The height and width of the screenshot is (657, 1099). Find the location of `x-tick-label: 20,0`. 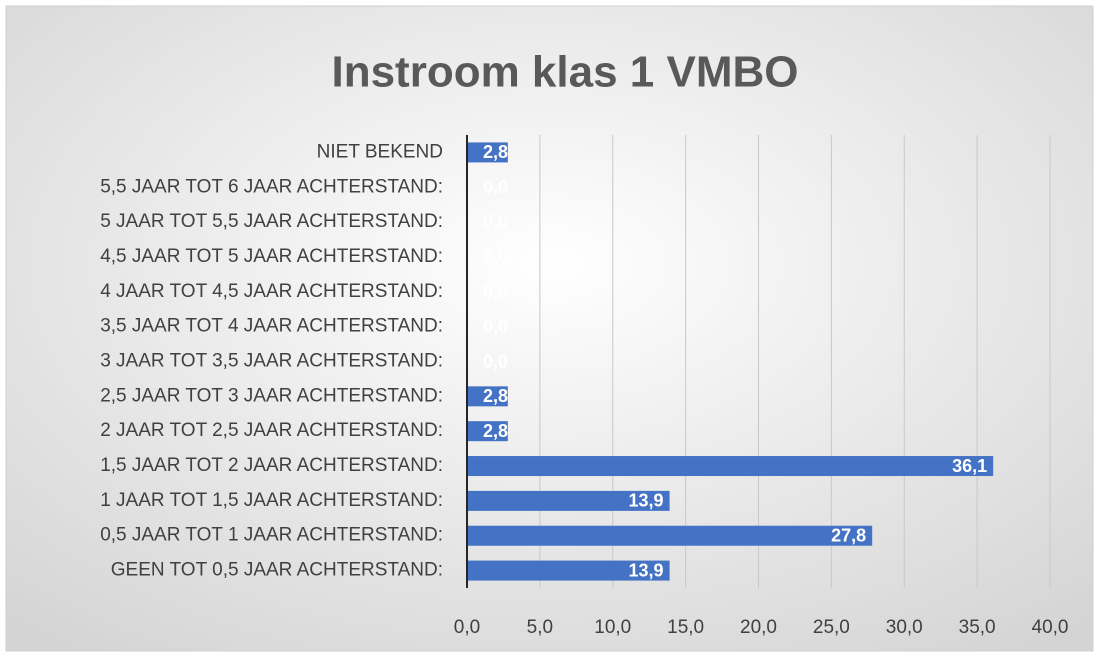

x-tick-label: 20,0 is located at coordinates (758, 627).